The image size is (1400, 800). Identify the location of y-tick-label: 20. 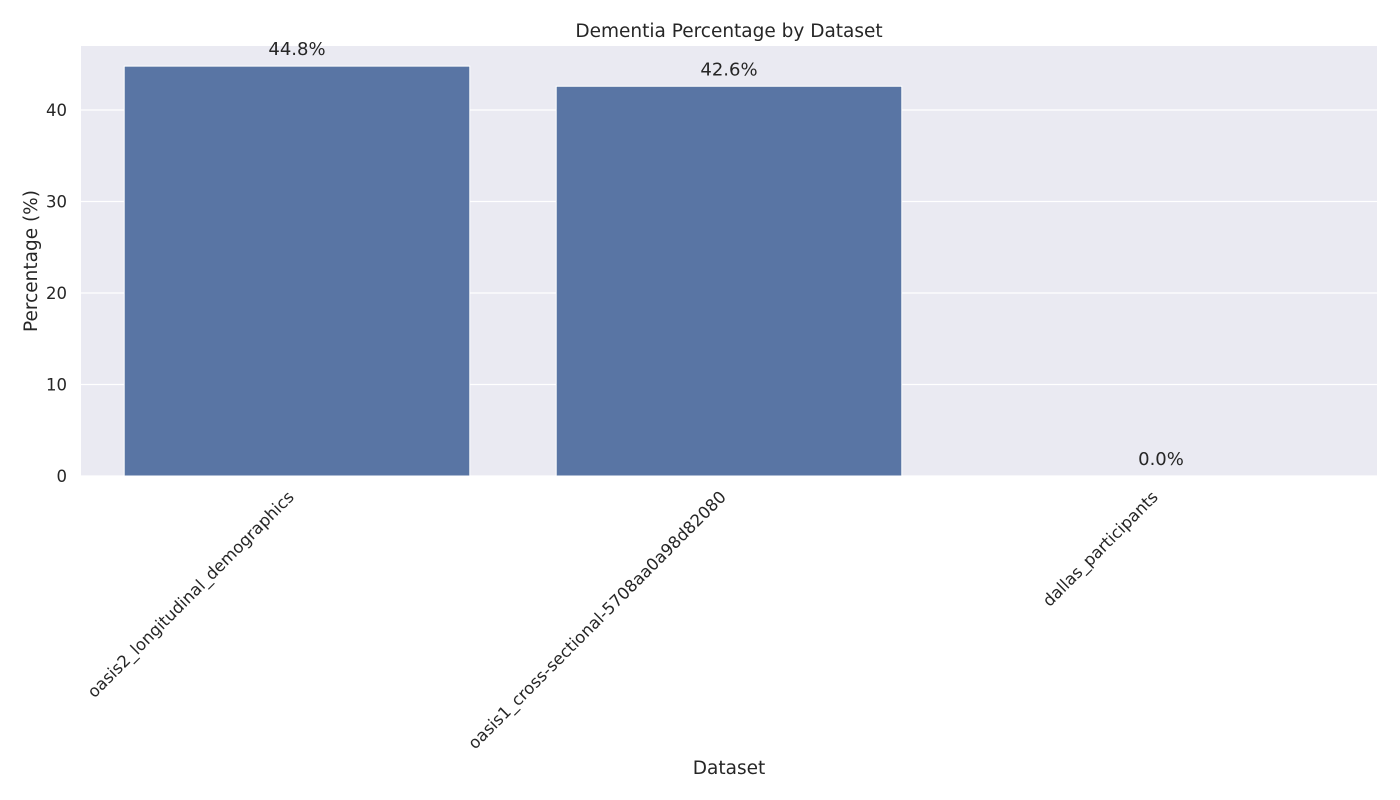
(56, 293).